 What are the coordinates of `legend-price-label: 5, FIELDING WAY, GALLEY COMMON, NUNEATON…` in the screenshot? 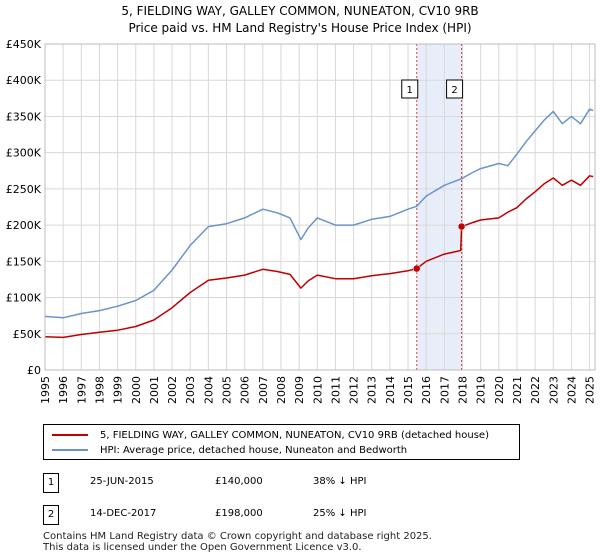 It's located at (294, 435).